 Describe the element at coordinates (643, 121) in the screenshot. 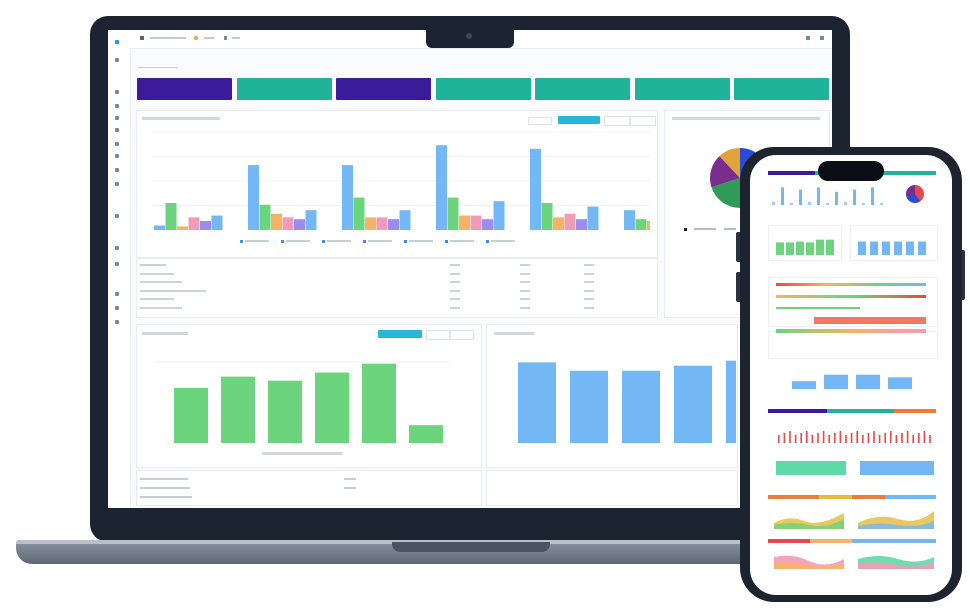

I see `export-button` at that location.